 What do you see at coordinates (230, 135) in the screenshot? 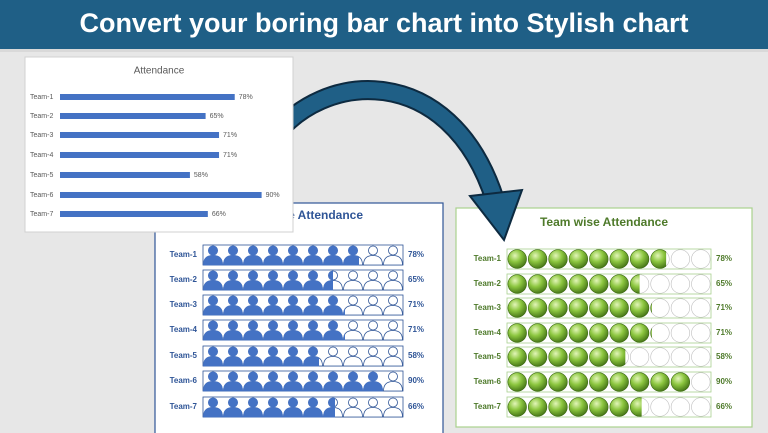
I see `value-label: 71%` at bounding box center [230, 135].